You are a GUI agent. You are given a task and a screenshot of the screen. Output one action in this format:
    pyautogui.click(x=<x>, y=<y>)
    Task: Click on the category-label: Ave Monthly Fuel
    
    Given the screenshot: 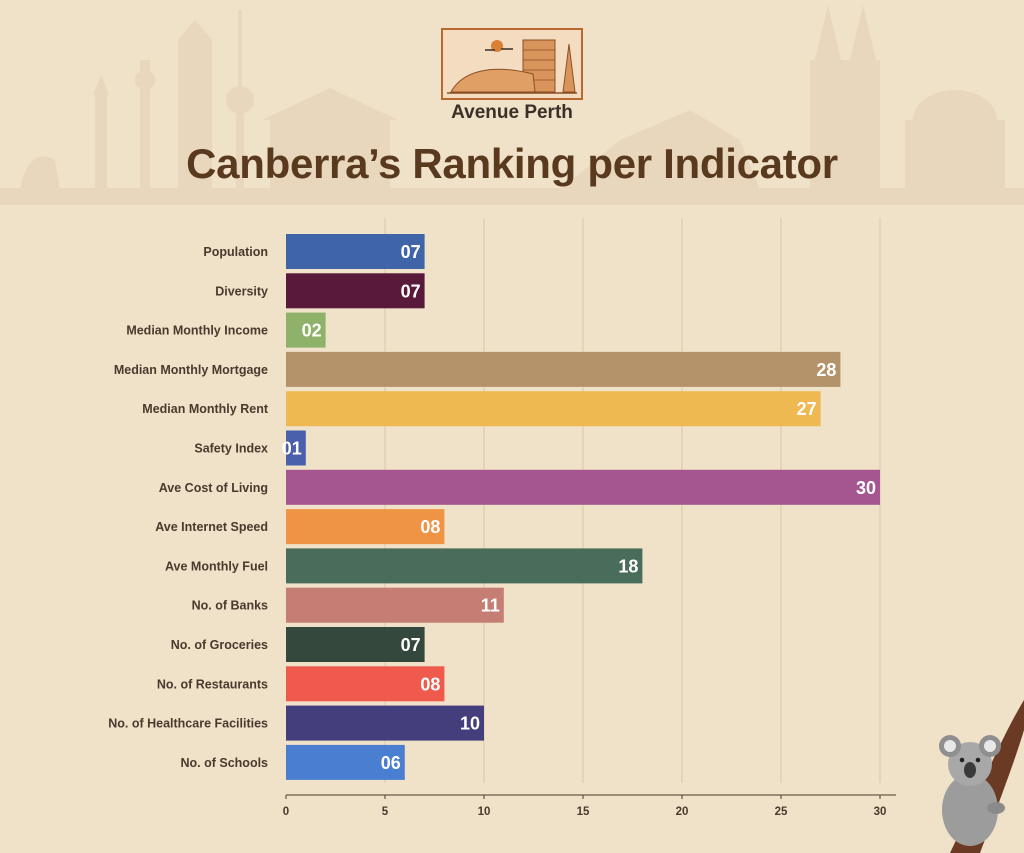 What is the action you would take?
    pyautogui.click(x=216, y=566)
    